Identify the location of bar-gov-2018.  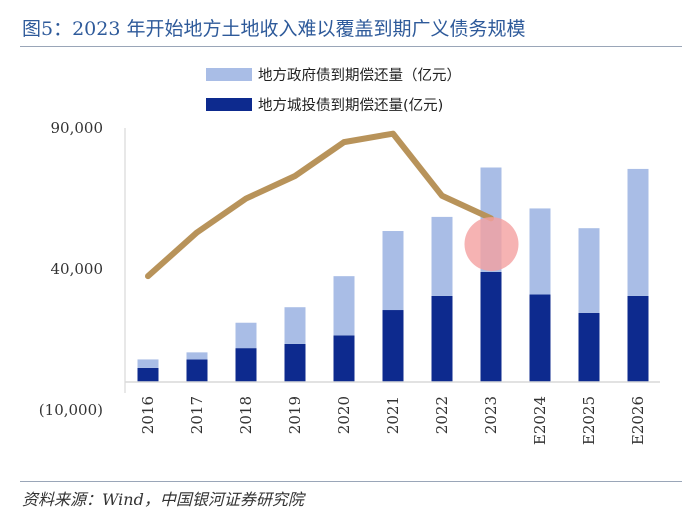
(246, 335).